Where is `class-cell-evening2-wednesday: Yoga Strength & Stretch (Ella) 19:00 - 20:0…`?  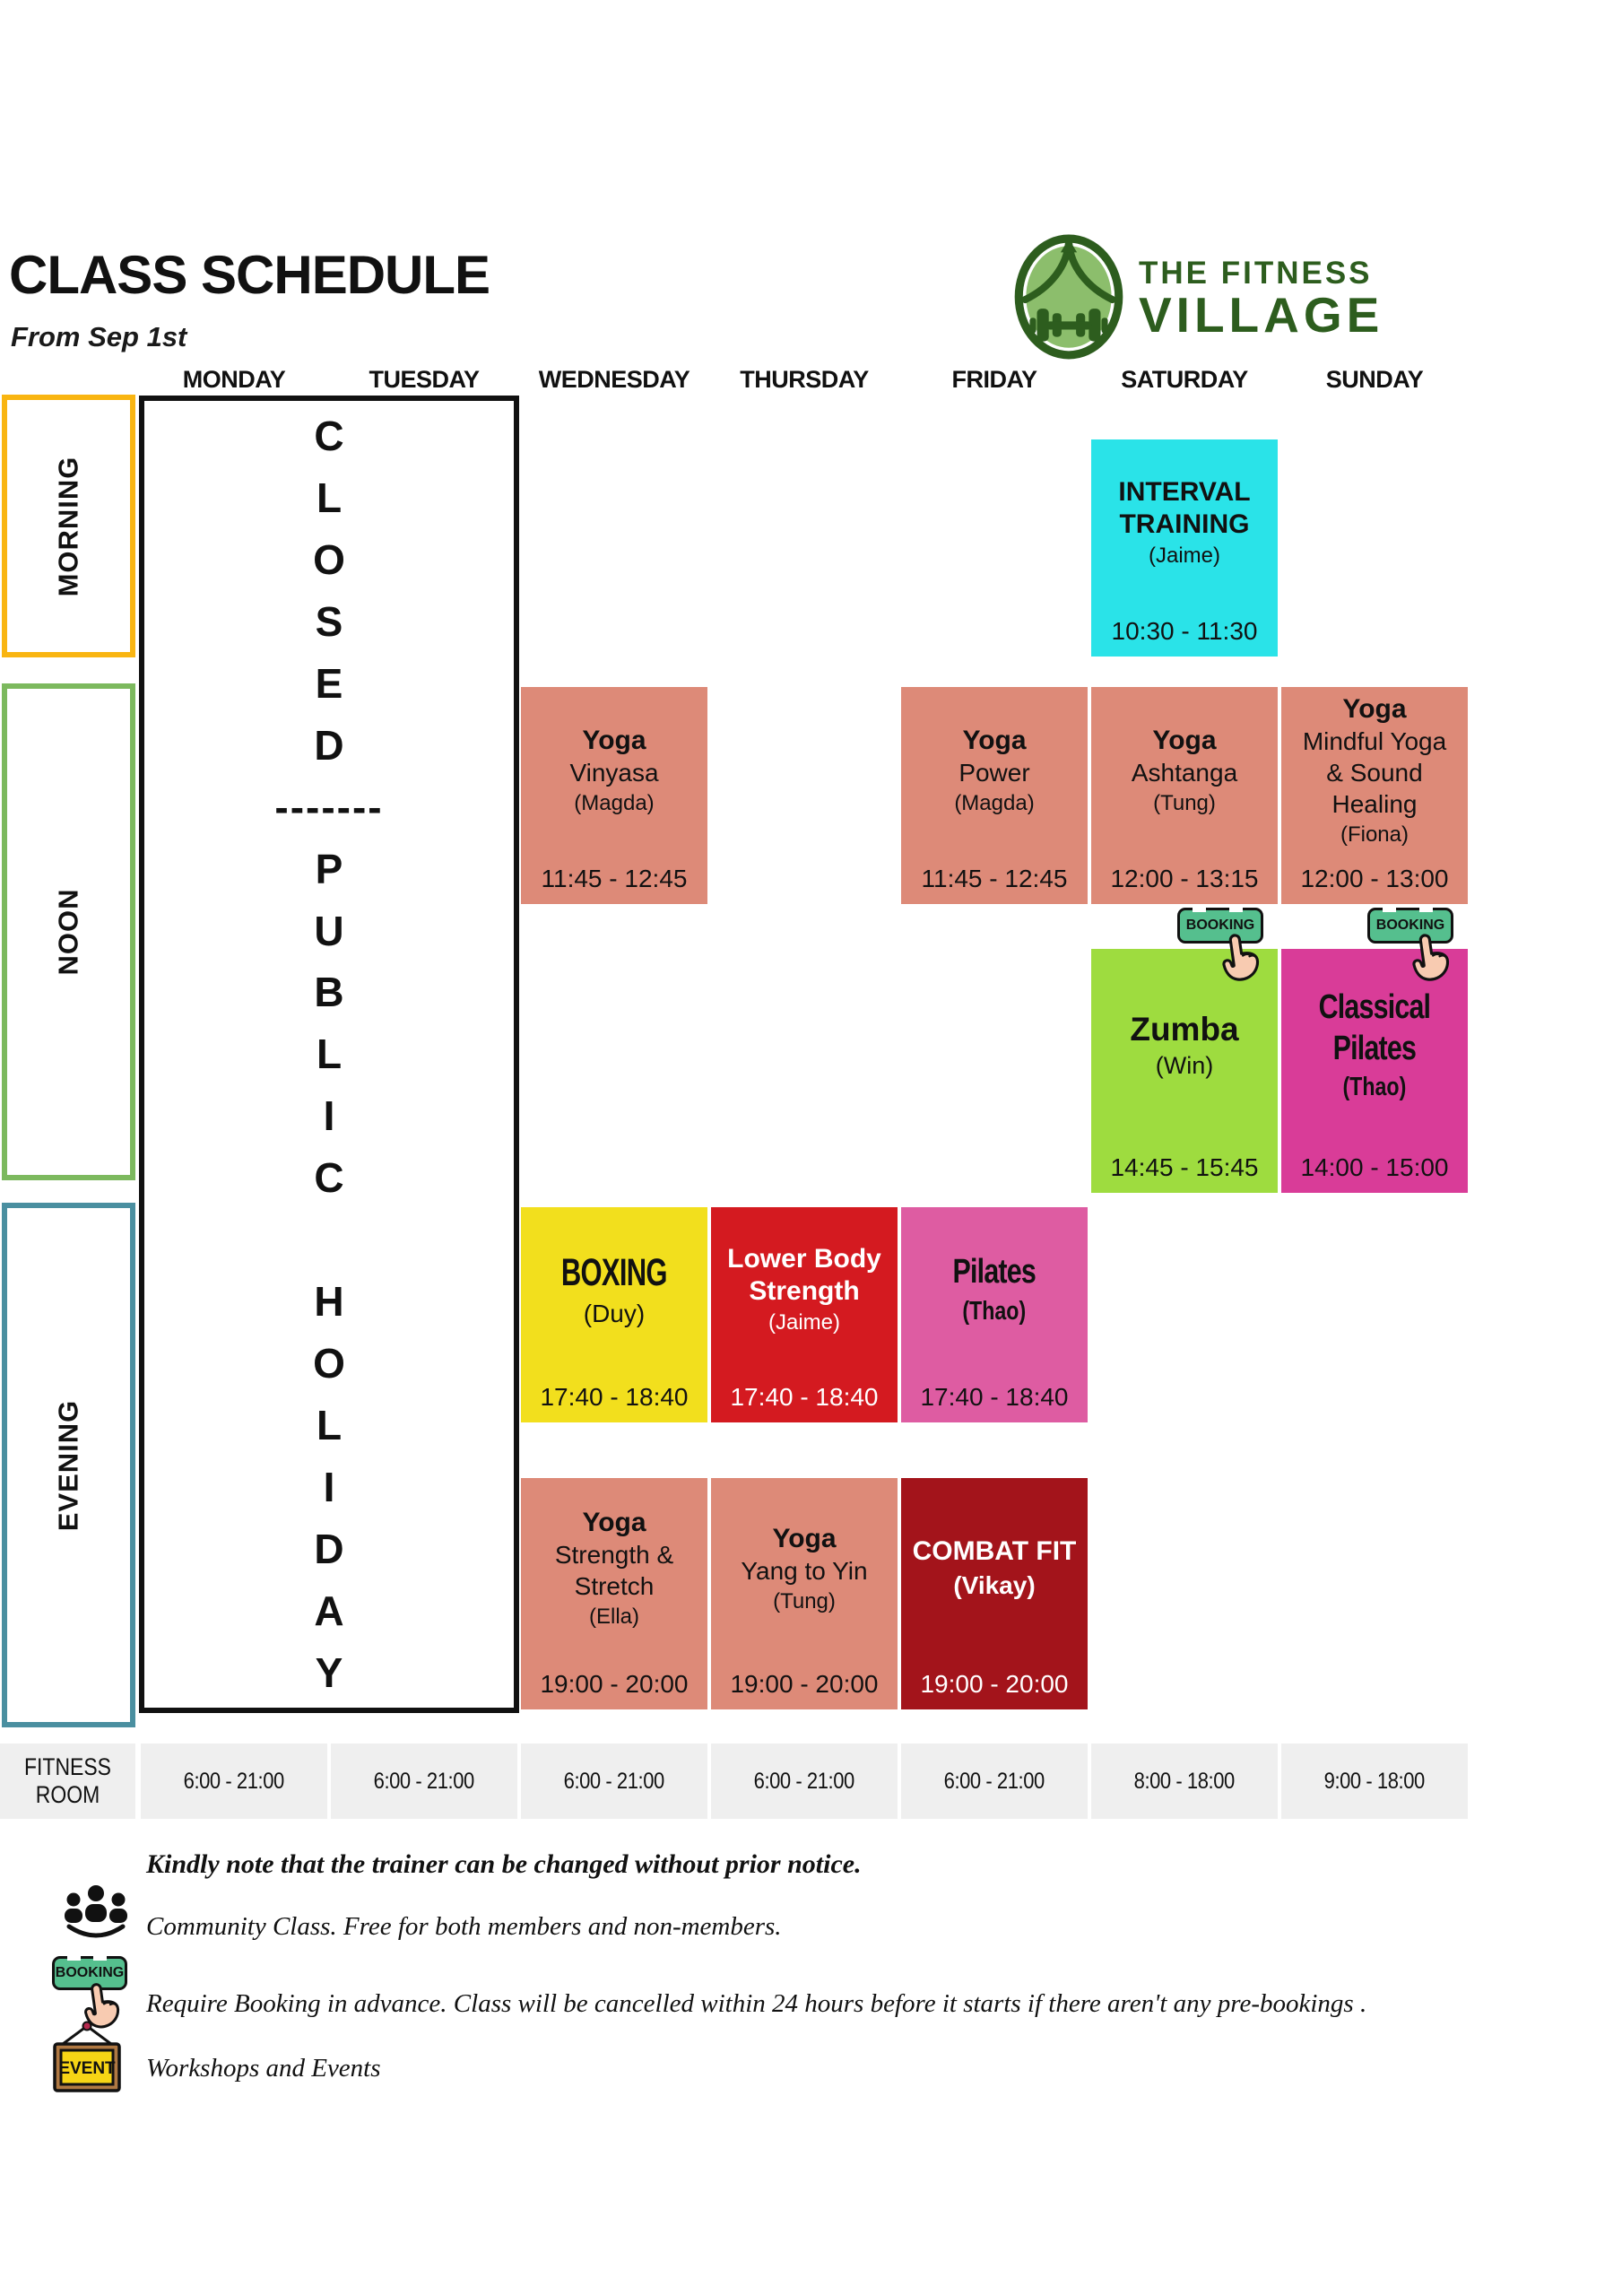 class-cell-evening2-wednesday: Yoga Strength & Stretch (Ella) 19:00 - 20:0… is located at coordinates (614, 1593).